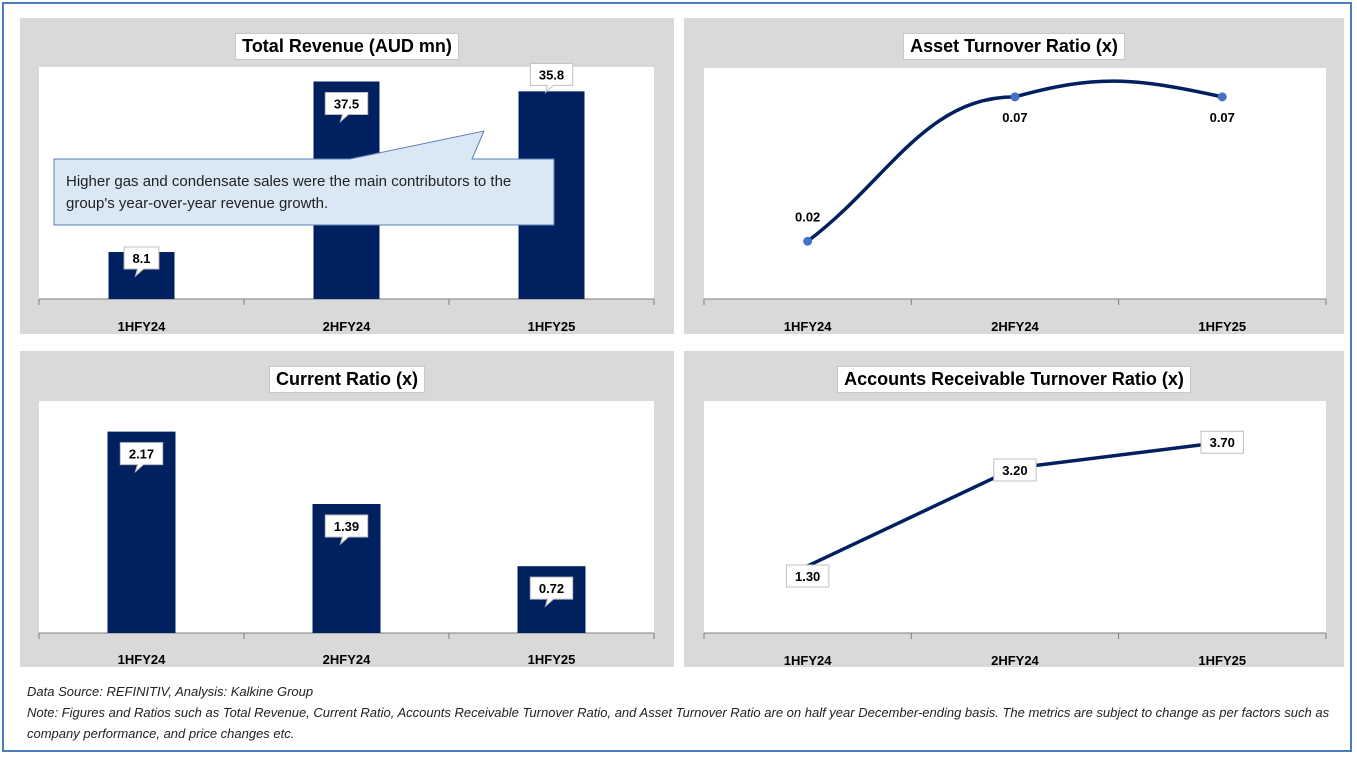  I want to click on svg-text: 2.17, so click(141, 454).